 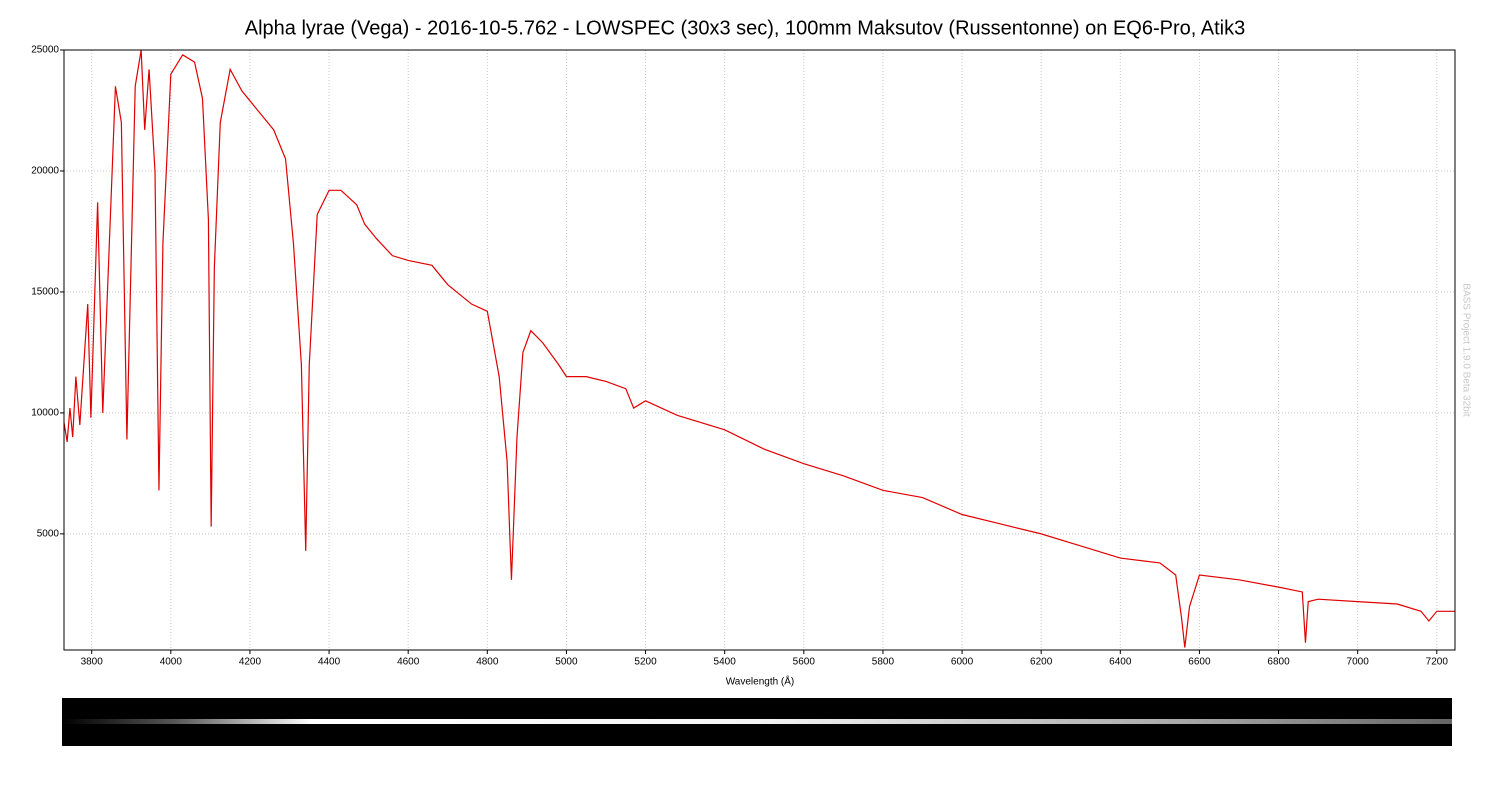 I want to click on x-tick-label: 7000, so click(x=1358, y=662).